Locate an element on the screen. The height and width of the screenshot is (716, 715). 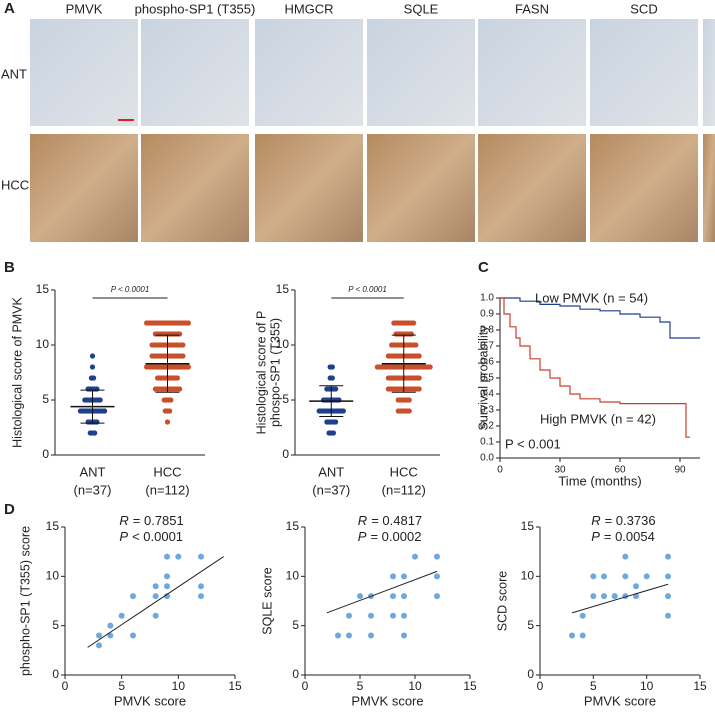
column-label: SCD is located at coordinates (643, 8).